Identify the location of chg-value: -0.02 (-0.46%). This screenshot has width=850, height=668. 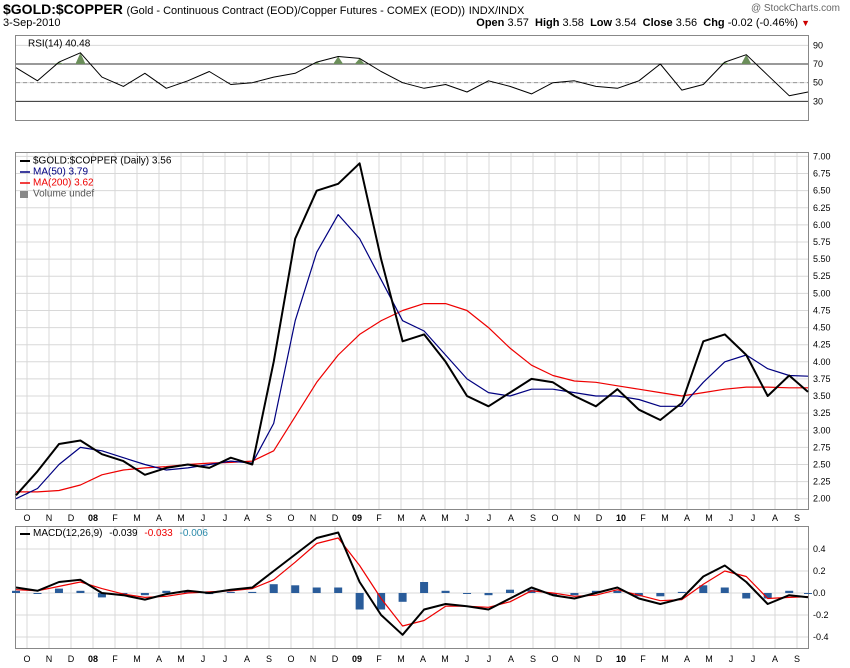
(763, 23).